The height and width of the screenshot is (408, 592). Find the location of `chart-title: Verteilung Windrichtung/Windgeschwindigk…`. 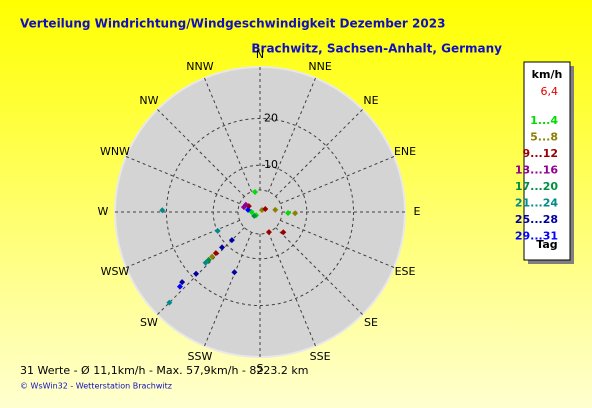

chart-title: Verteilung Windrichtung/Windgeschwindigk… is located at coordinates (232, 24).